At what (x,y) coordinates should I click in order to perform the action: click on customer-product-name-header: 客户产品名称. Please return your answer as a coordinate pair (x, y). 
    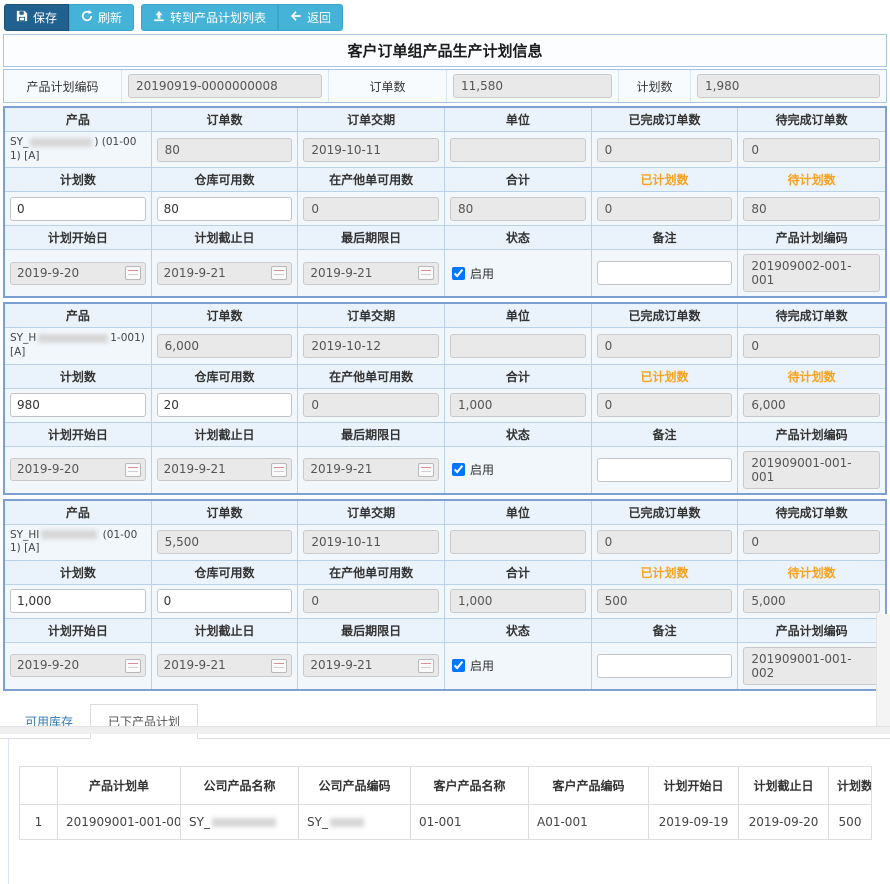
    Looking at the image, I should click on (469, 785).